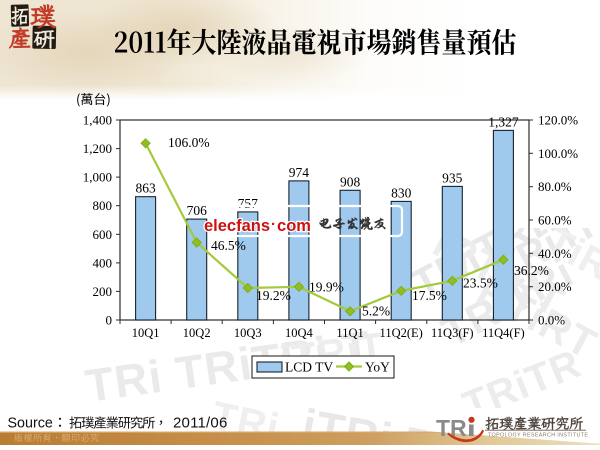 The width and height of the screenshot is (600, 450). What do you see at coordinates (452, 177) in the screenshot?
I see `svg-text: 935` at bounding box center [452, 177].